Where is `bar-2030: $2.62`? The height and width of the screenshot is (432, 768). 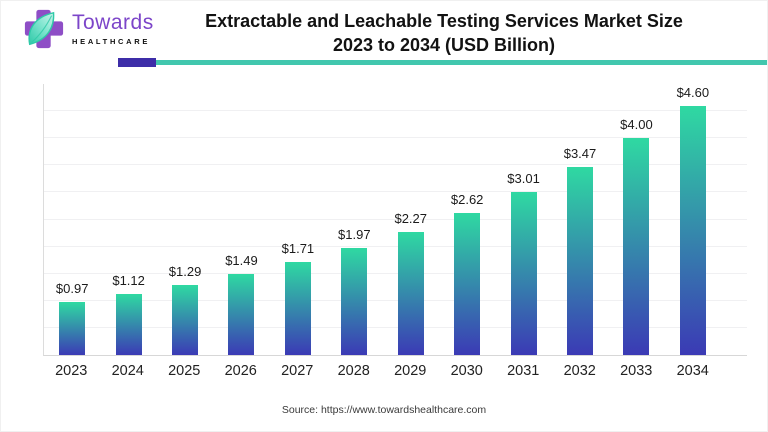
bar-2030: $2.62 is located at coordinates (467, 273).